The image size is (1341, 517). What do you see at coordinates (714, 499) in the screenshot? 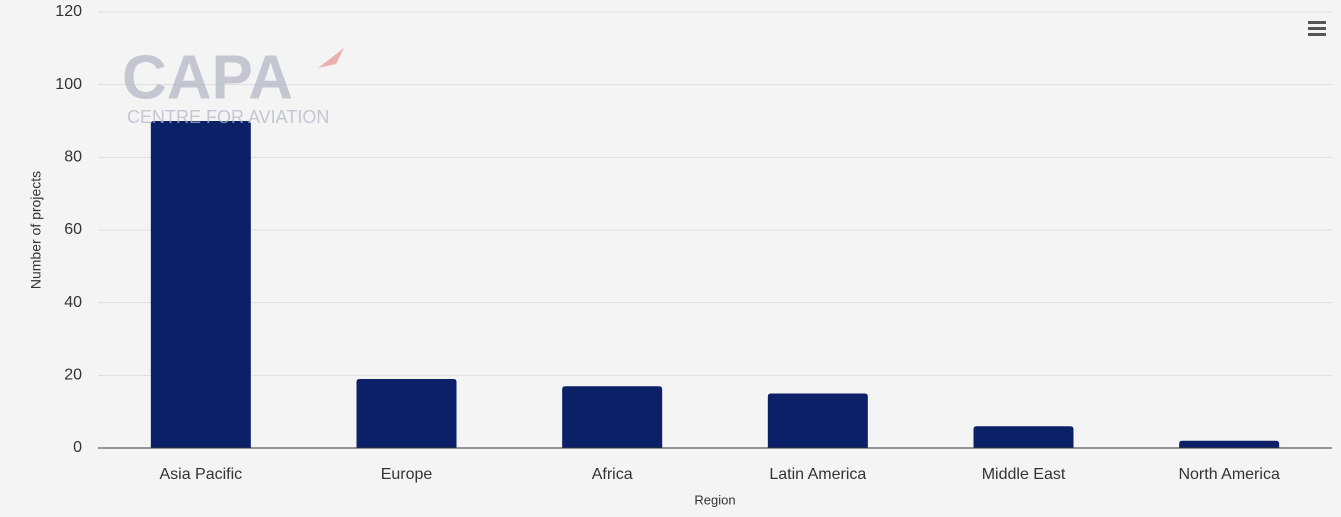
I see `x-axis-title: Region` at bounding box center [714, 499].